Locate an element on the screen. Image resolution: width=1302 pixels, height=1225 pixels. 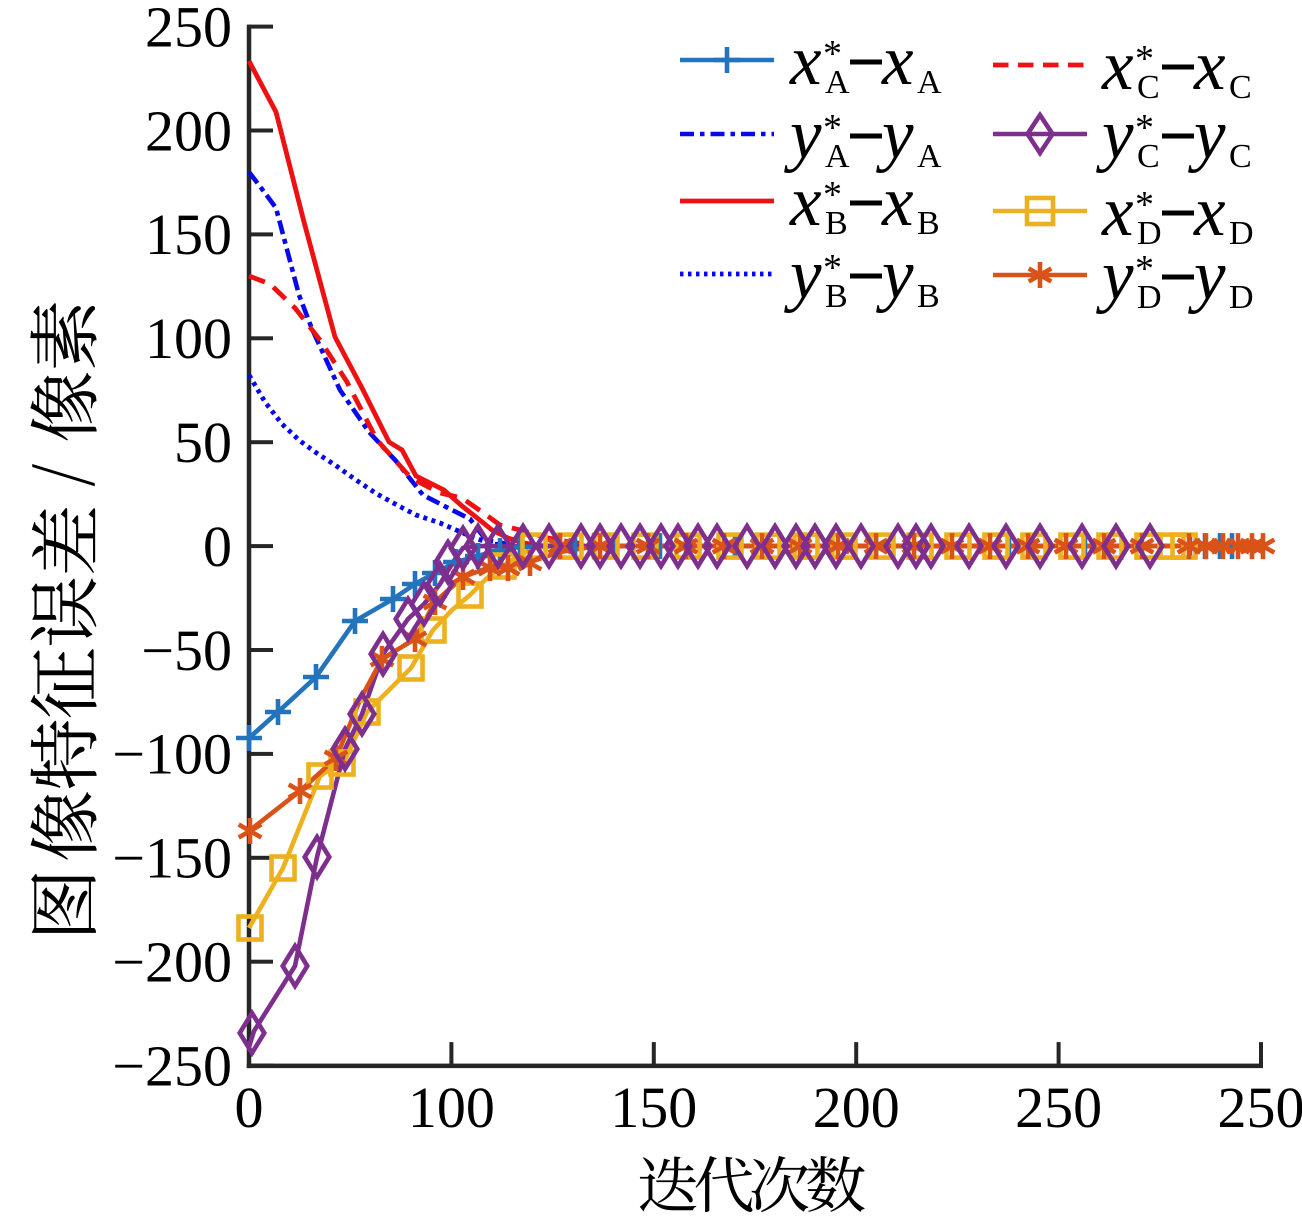
svg-text: −50 is located at coordinates (186, 650).